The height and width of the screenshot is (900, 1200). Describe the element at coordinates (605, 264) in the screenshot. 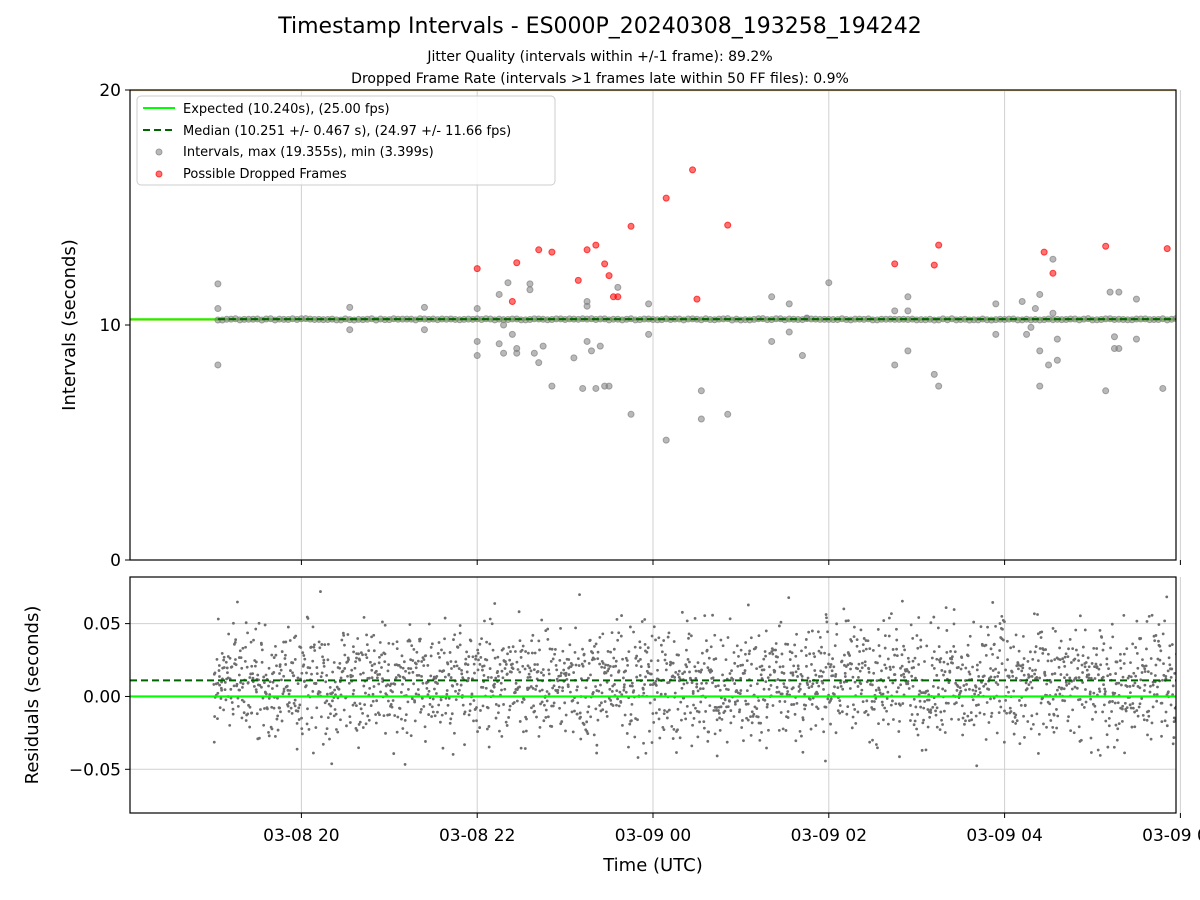

I see `dropped-frame-point` at that location.